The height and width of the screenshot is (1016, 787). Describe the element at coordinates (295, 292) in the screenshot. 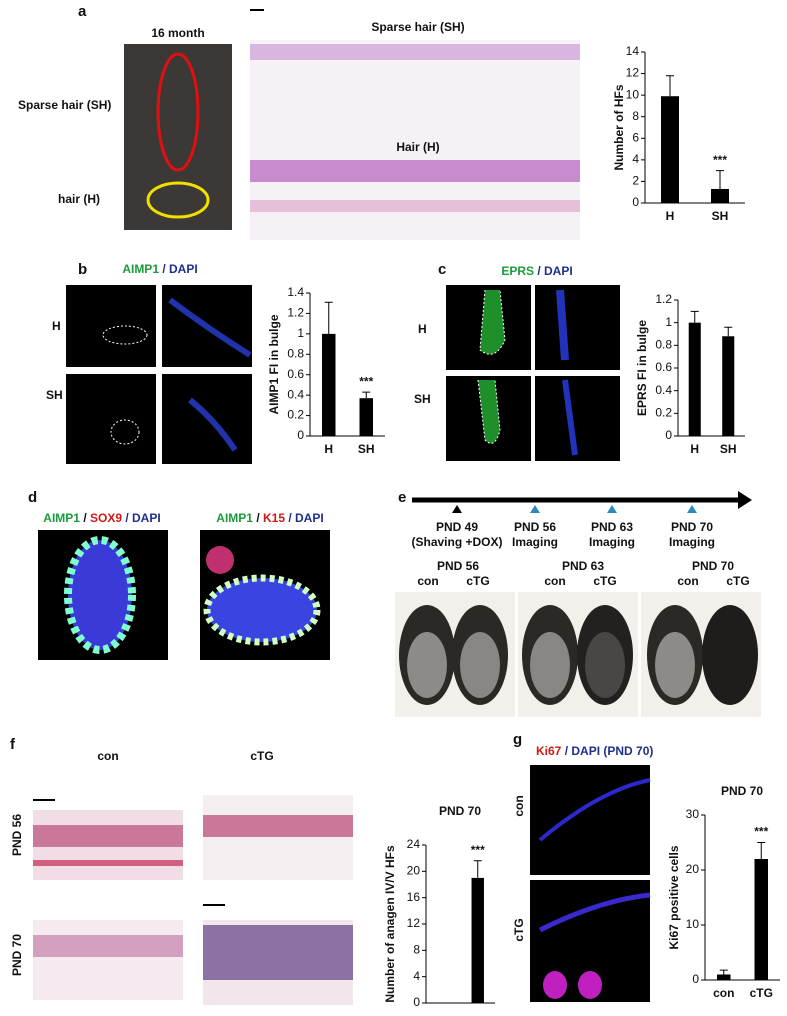

I see `y-tick-label: 1.4` at that location.